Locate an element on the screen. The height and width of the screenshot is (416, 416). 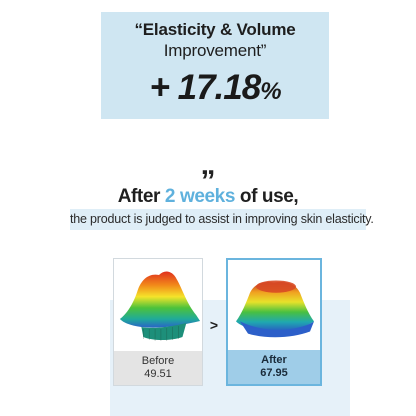
stat-value: + 17.18% is located at coordinates (215, 88).